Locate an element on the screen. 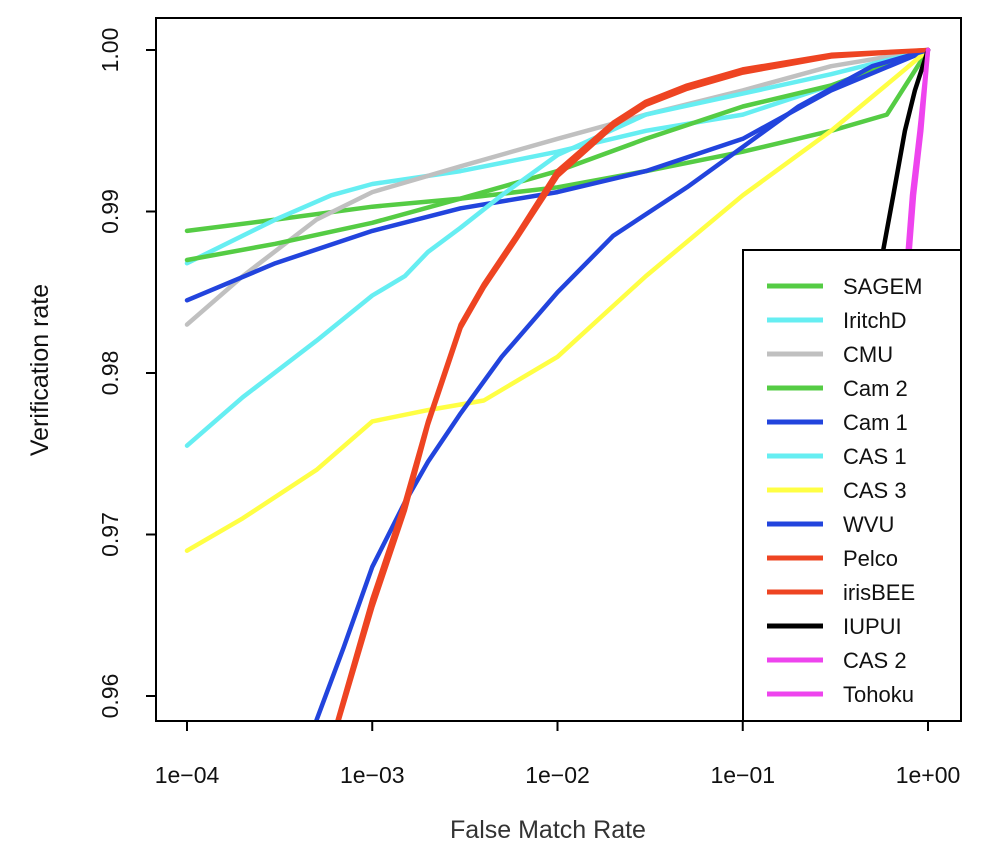 Image resolution: width=986 pixels, height=863 pixels. y-tick-label-2: 0.98 is located at coordinates (110, 373).